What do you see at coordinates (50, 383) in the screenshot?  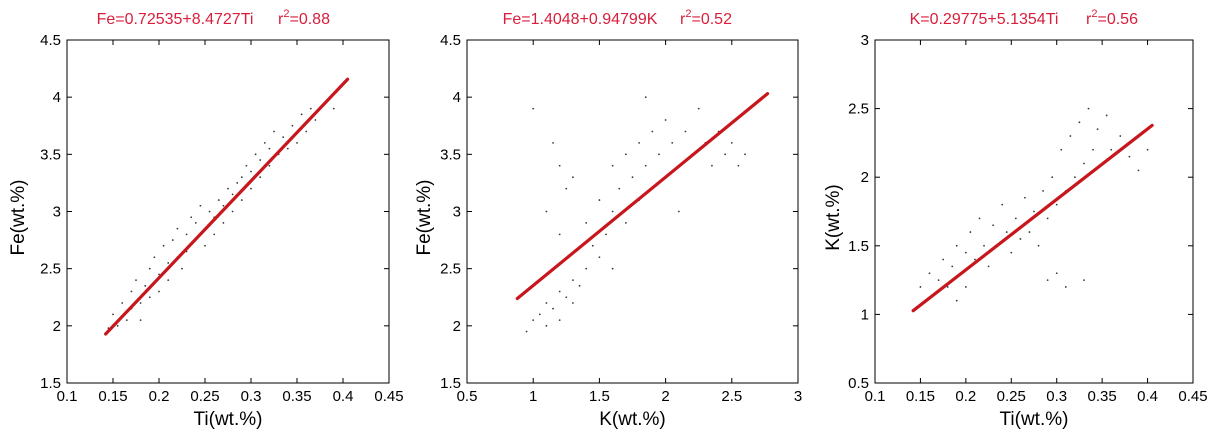 I see `y-tick-label: 1.5` at bounding box center [50, 383].